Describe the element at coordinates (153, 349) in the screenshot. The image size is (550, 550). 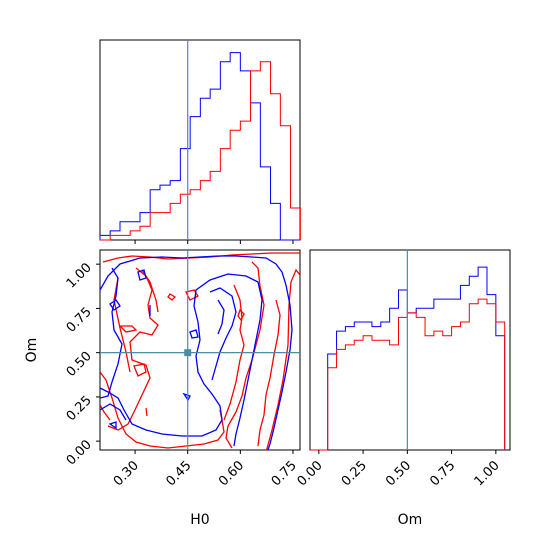
I see `contour-blue-islands` at that location.